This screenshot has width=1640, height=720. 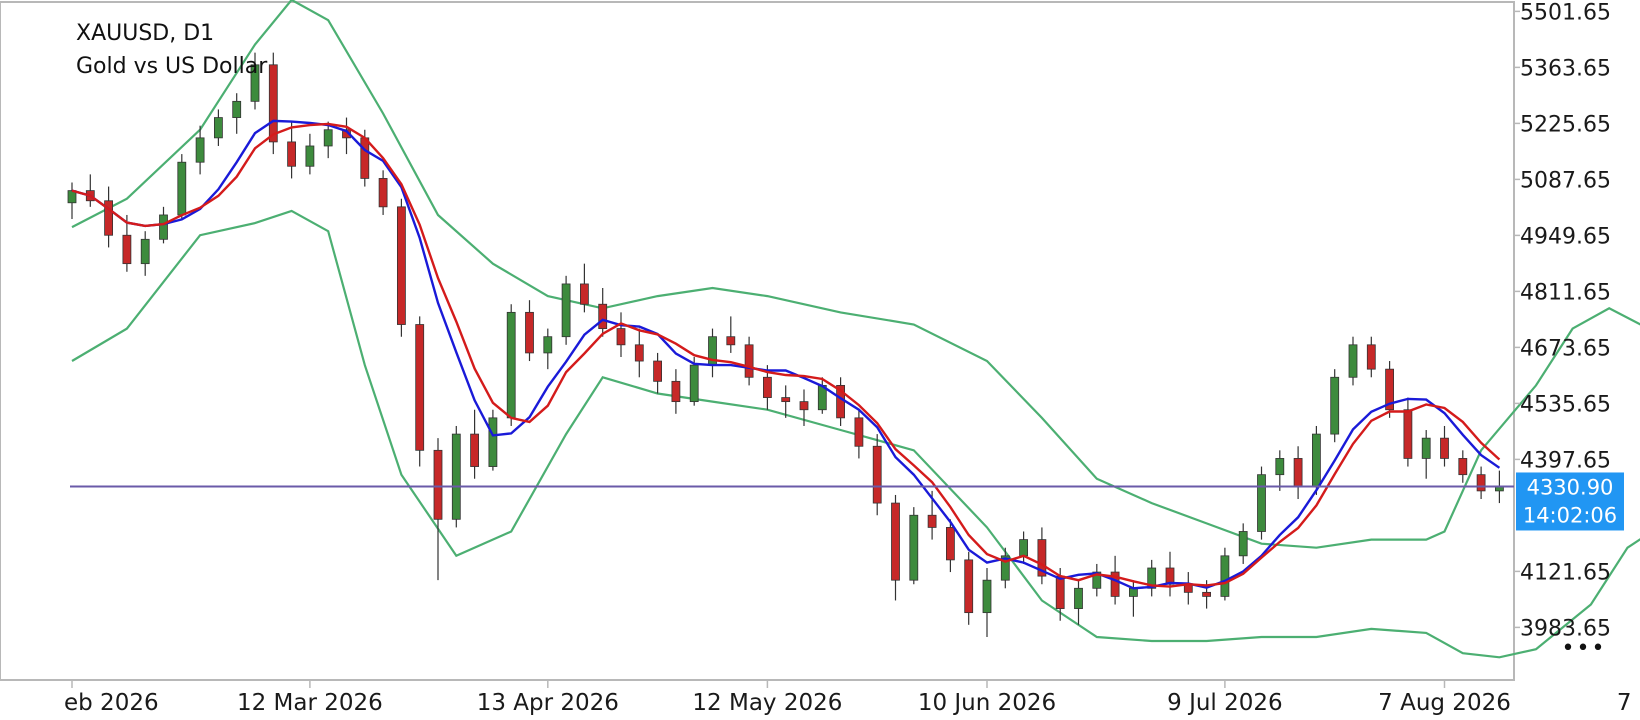 I want to click on y-tick-label: 4811.65, so click(x=1565, y=292).